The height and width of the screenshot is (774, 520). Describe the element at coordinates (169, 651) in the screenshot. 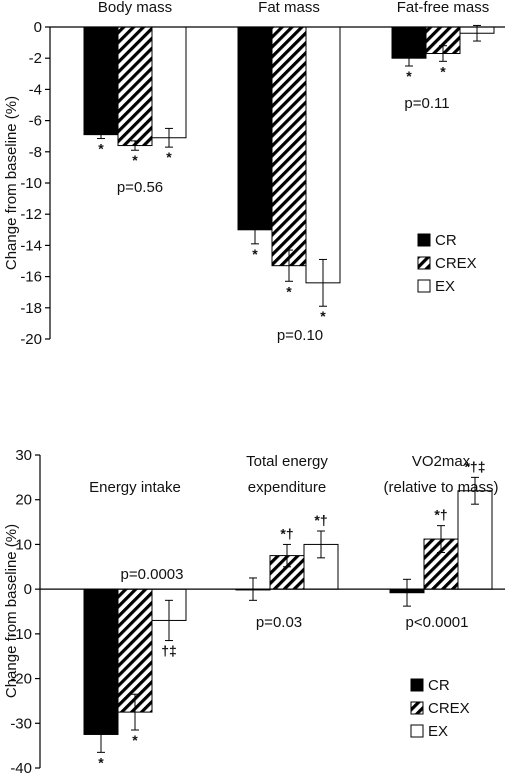

I see `significance-marker: †‡` at that location.